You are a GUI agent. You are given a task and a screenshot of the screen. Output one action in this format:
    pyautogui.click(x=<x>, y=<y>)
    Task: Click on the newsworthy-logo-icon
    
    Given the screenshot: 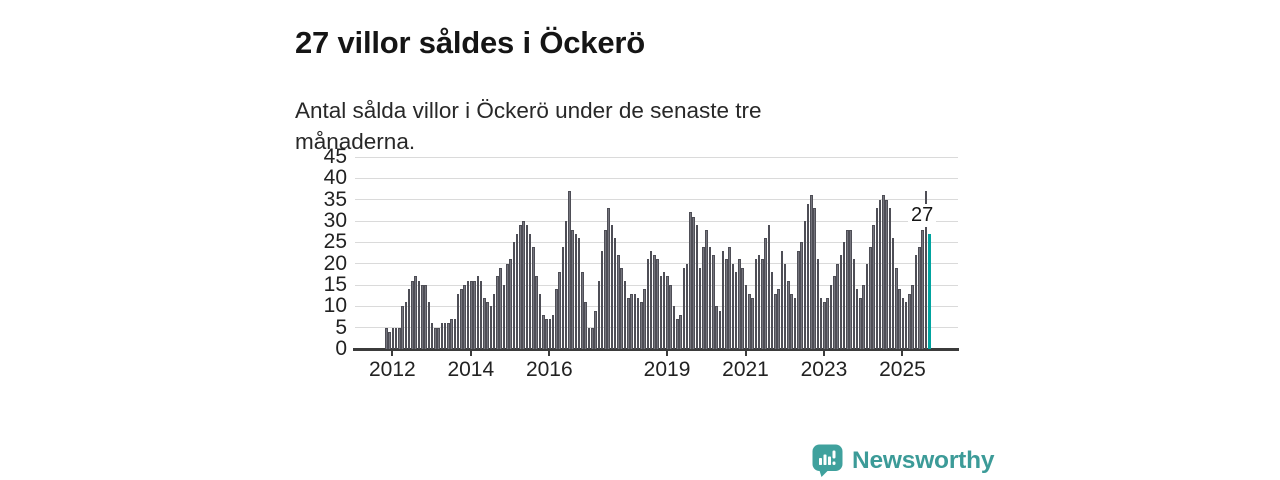 What is the action you would take?
    pyautogui.click(x=827, y=460)
    